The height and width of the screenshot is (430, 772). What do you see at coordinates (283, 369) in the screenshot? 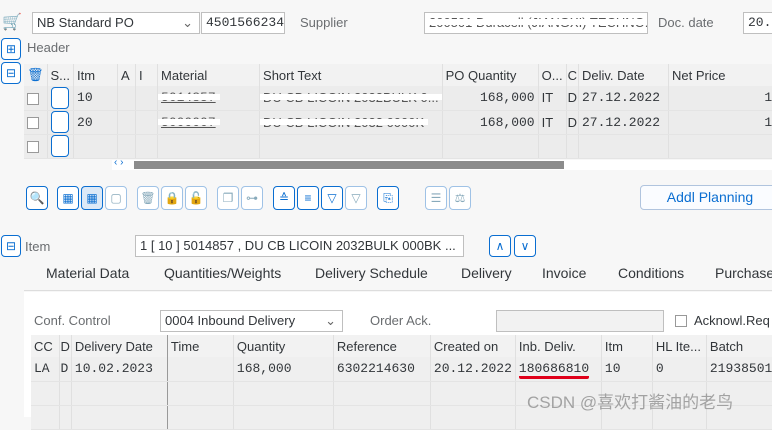
I see `cell-quantity: 168,000` at bounding box center [283, 369].